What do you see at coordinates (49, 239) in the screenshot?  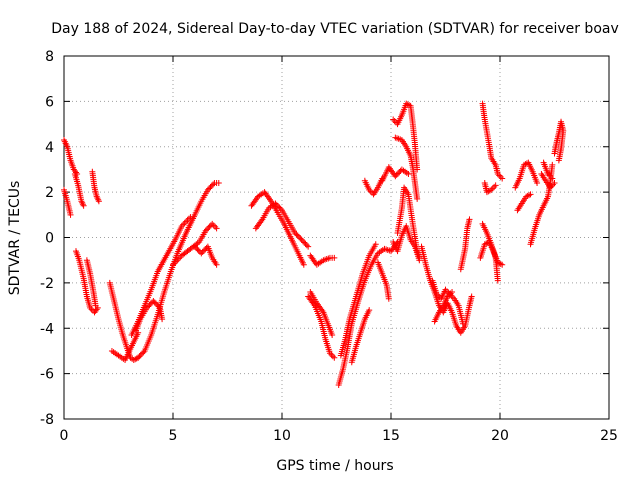 I see `y-tick-label: 0` at bounding box center [49, 239].